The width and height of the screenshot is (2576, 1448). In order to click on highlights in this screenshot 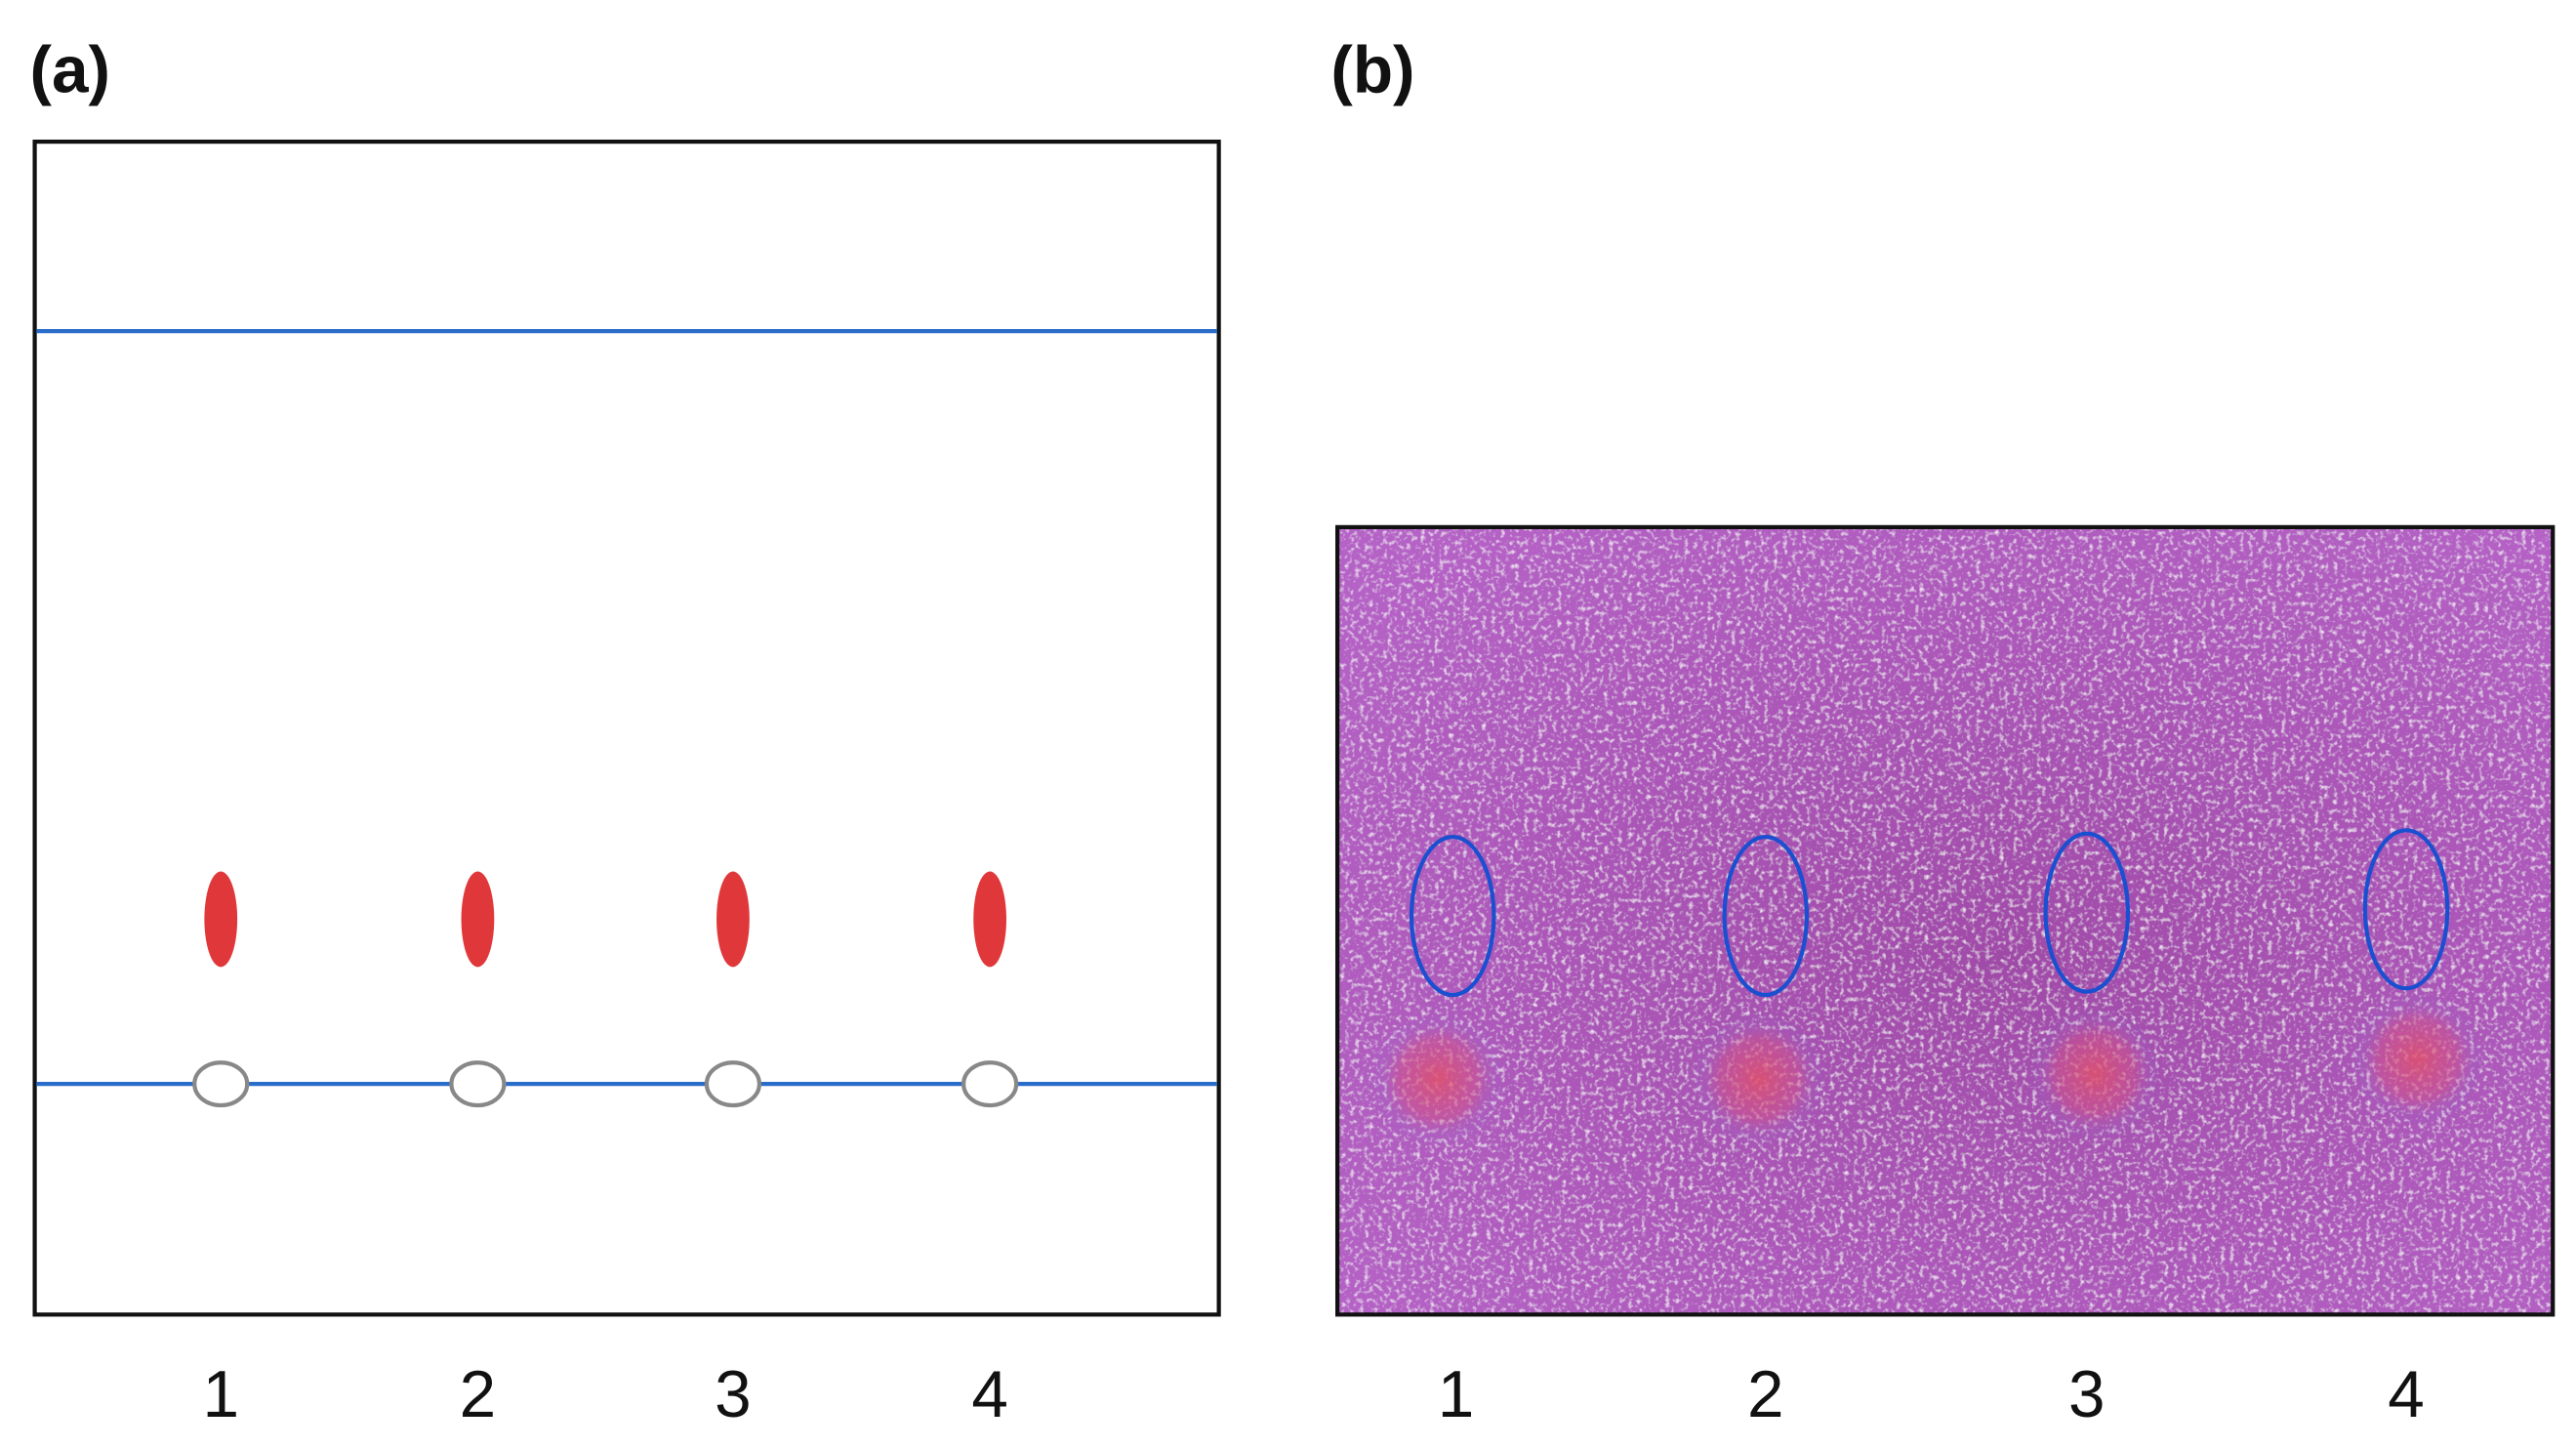, I will do `click(1929, 913)`.